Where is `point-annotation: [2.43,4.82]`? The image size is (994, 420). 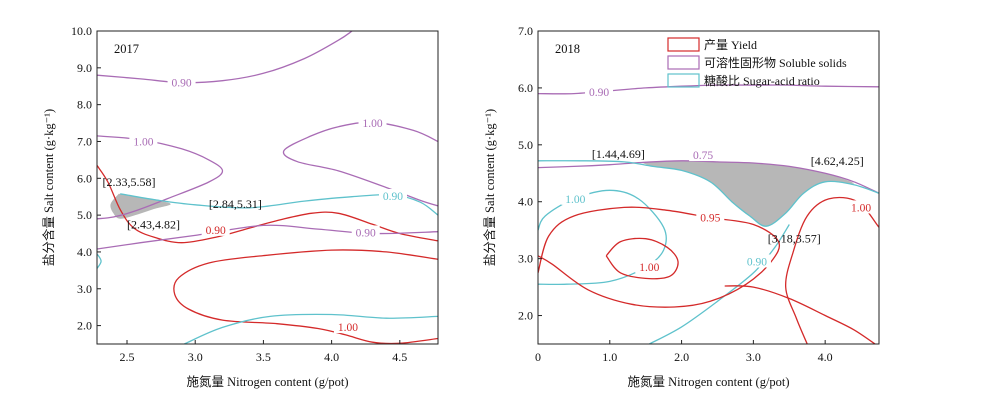
point-annotation: [2.43,4.82] is located at coordinates (153, 224).